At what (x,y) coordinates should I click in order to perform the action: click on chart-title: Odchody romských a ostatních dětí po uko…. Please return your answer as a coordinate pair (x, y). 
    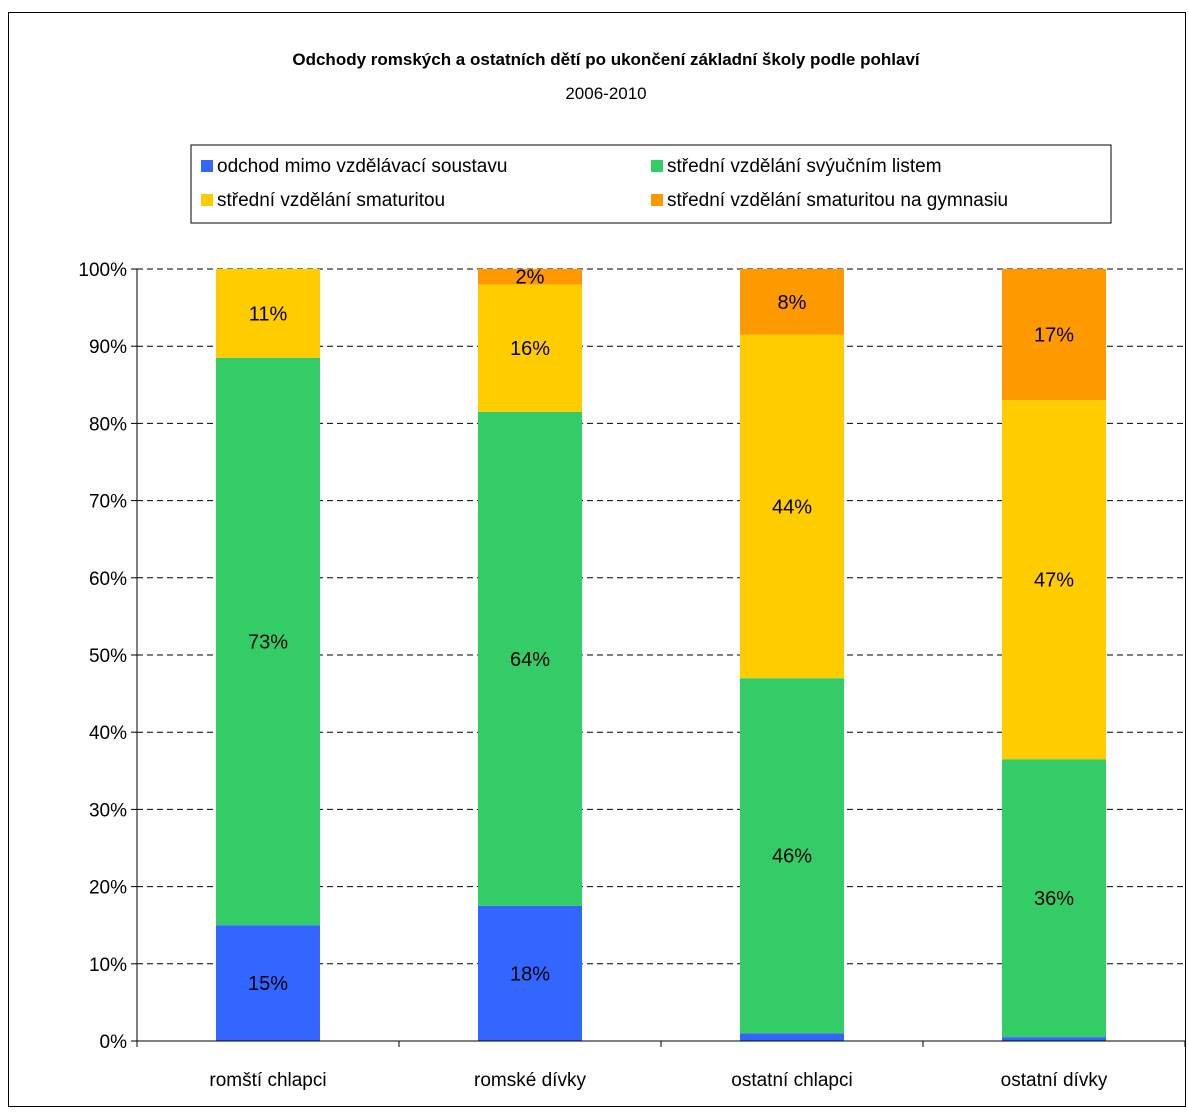
    Looking at the image, I should click on (606, 59).